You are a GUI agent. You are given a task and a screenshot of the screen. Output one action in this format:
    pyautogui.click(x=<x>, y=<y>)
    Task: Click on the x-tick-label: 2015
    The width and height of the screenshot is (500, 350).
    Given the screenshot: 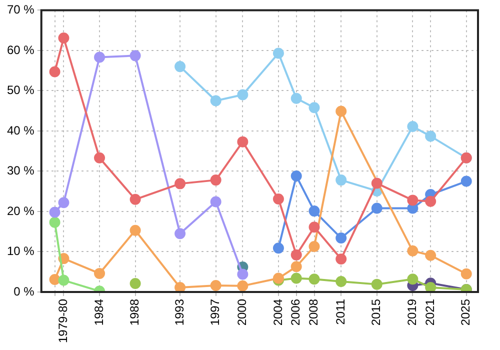 What is the action you would take?
    pyautogui.click(x=376, y=312)
    